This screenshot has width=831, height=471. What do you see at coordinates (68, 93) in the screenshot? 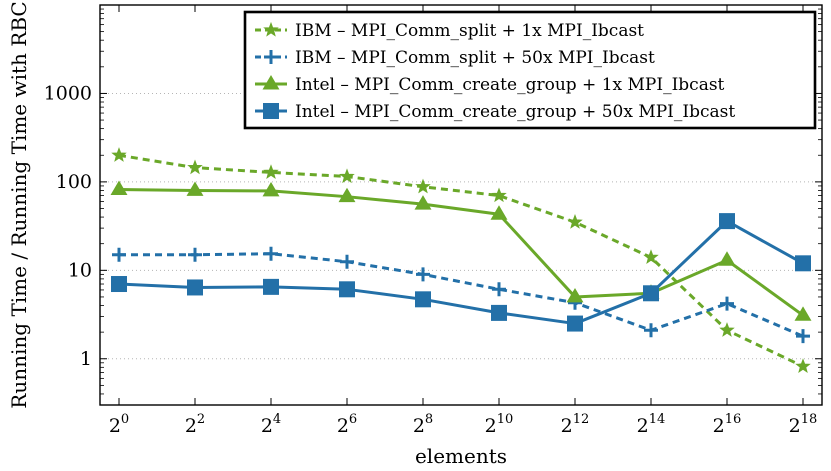
I see `y-tick-label: 1000` at bounding box center [68, 93].